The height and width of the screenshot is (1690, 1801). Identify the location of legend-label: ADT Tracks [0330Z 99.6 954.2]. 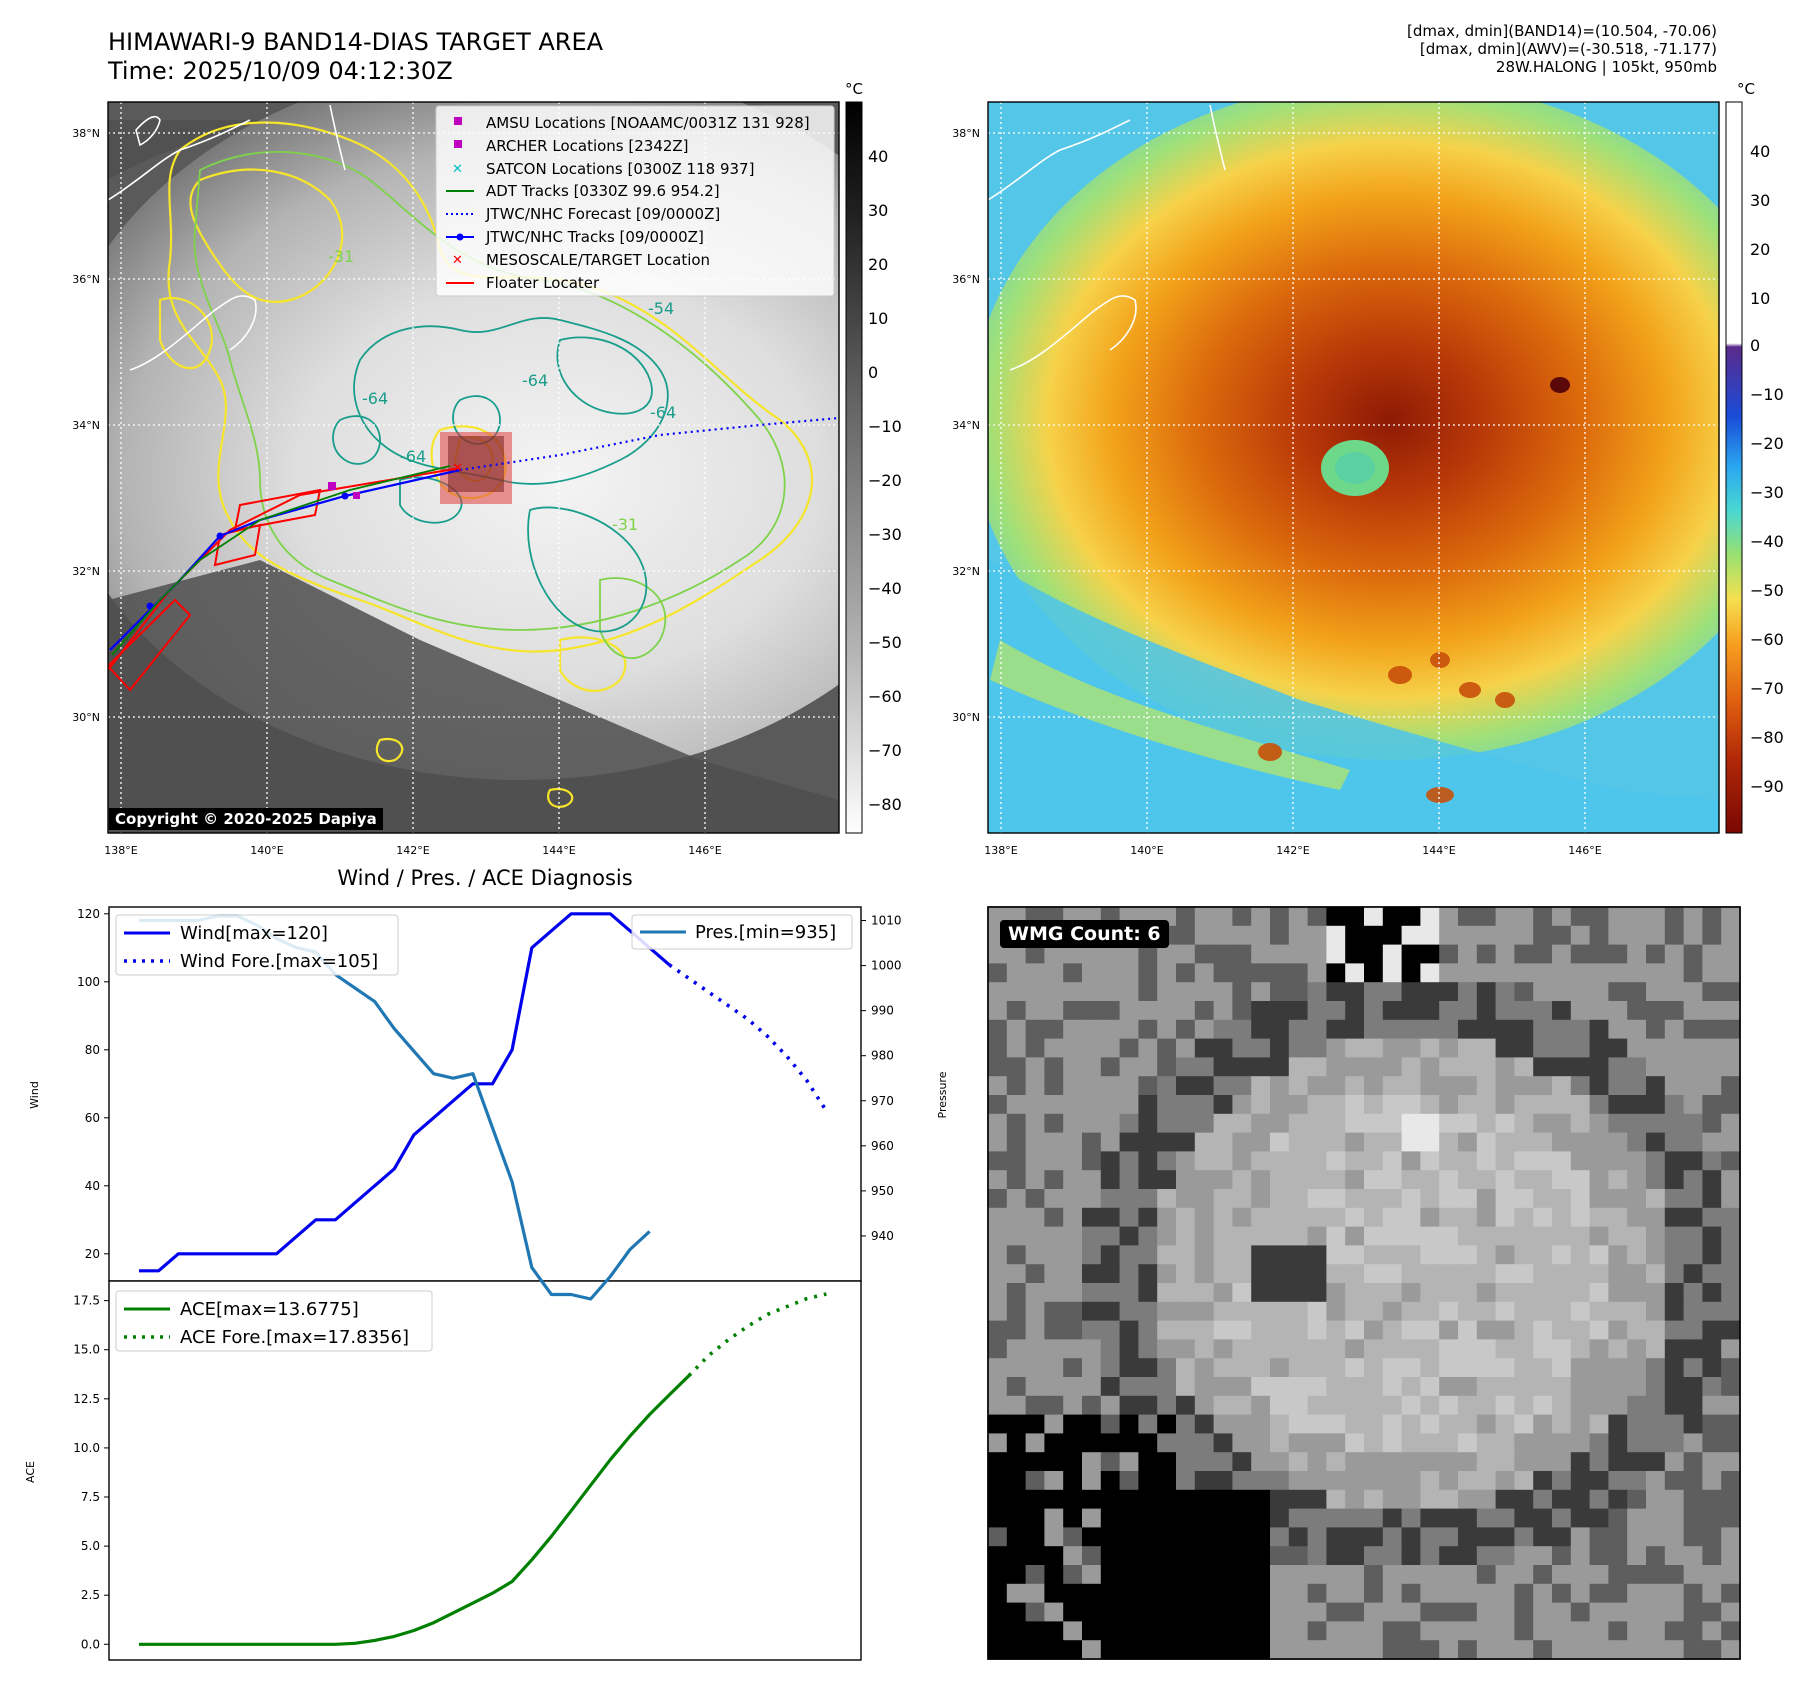
(603, 191).